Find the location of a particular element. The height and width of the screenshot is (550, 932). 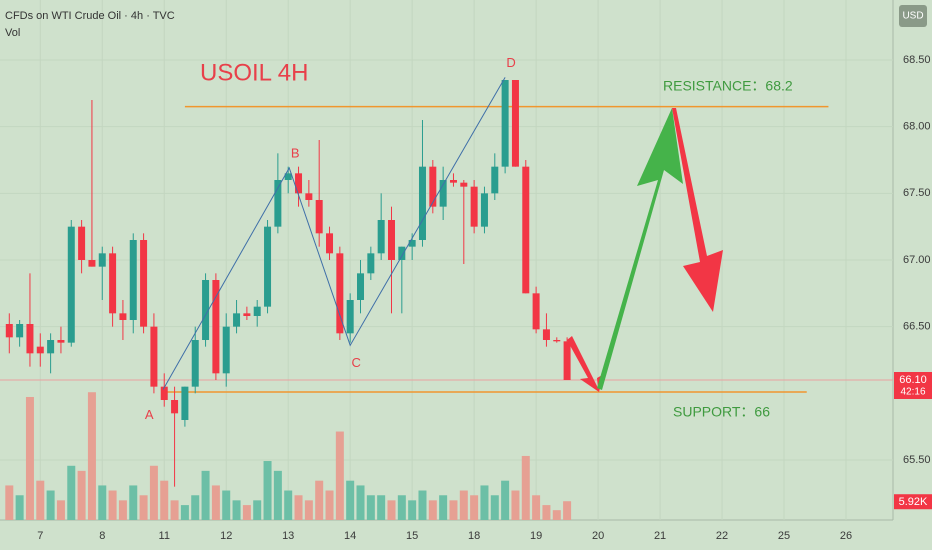

y-tick-label: 68.50 is located at coordinates (917, 60).